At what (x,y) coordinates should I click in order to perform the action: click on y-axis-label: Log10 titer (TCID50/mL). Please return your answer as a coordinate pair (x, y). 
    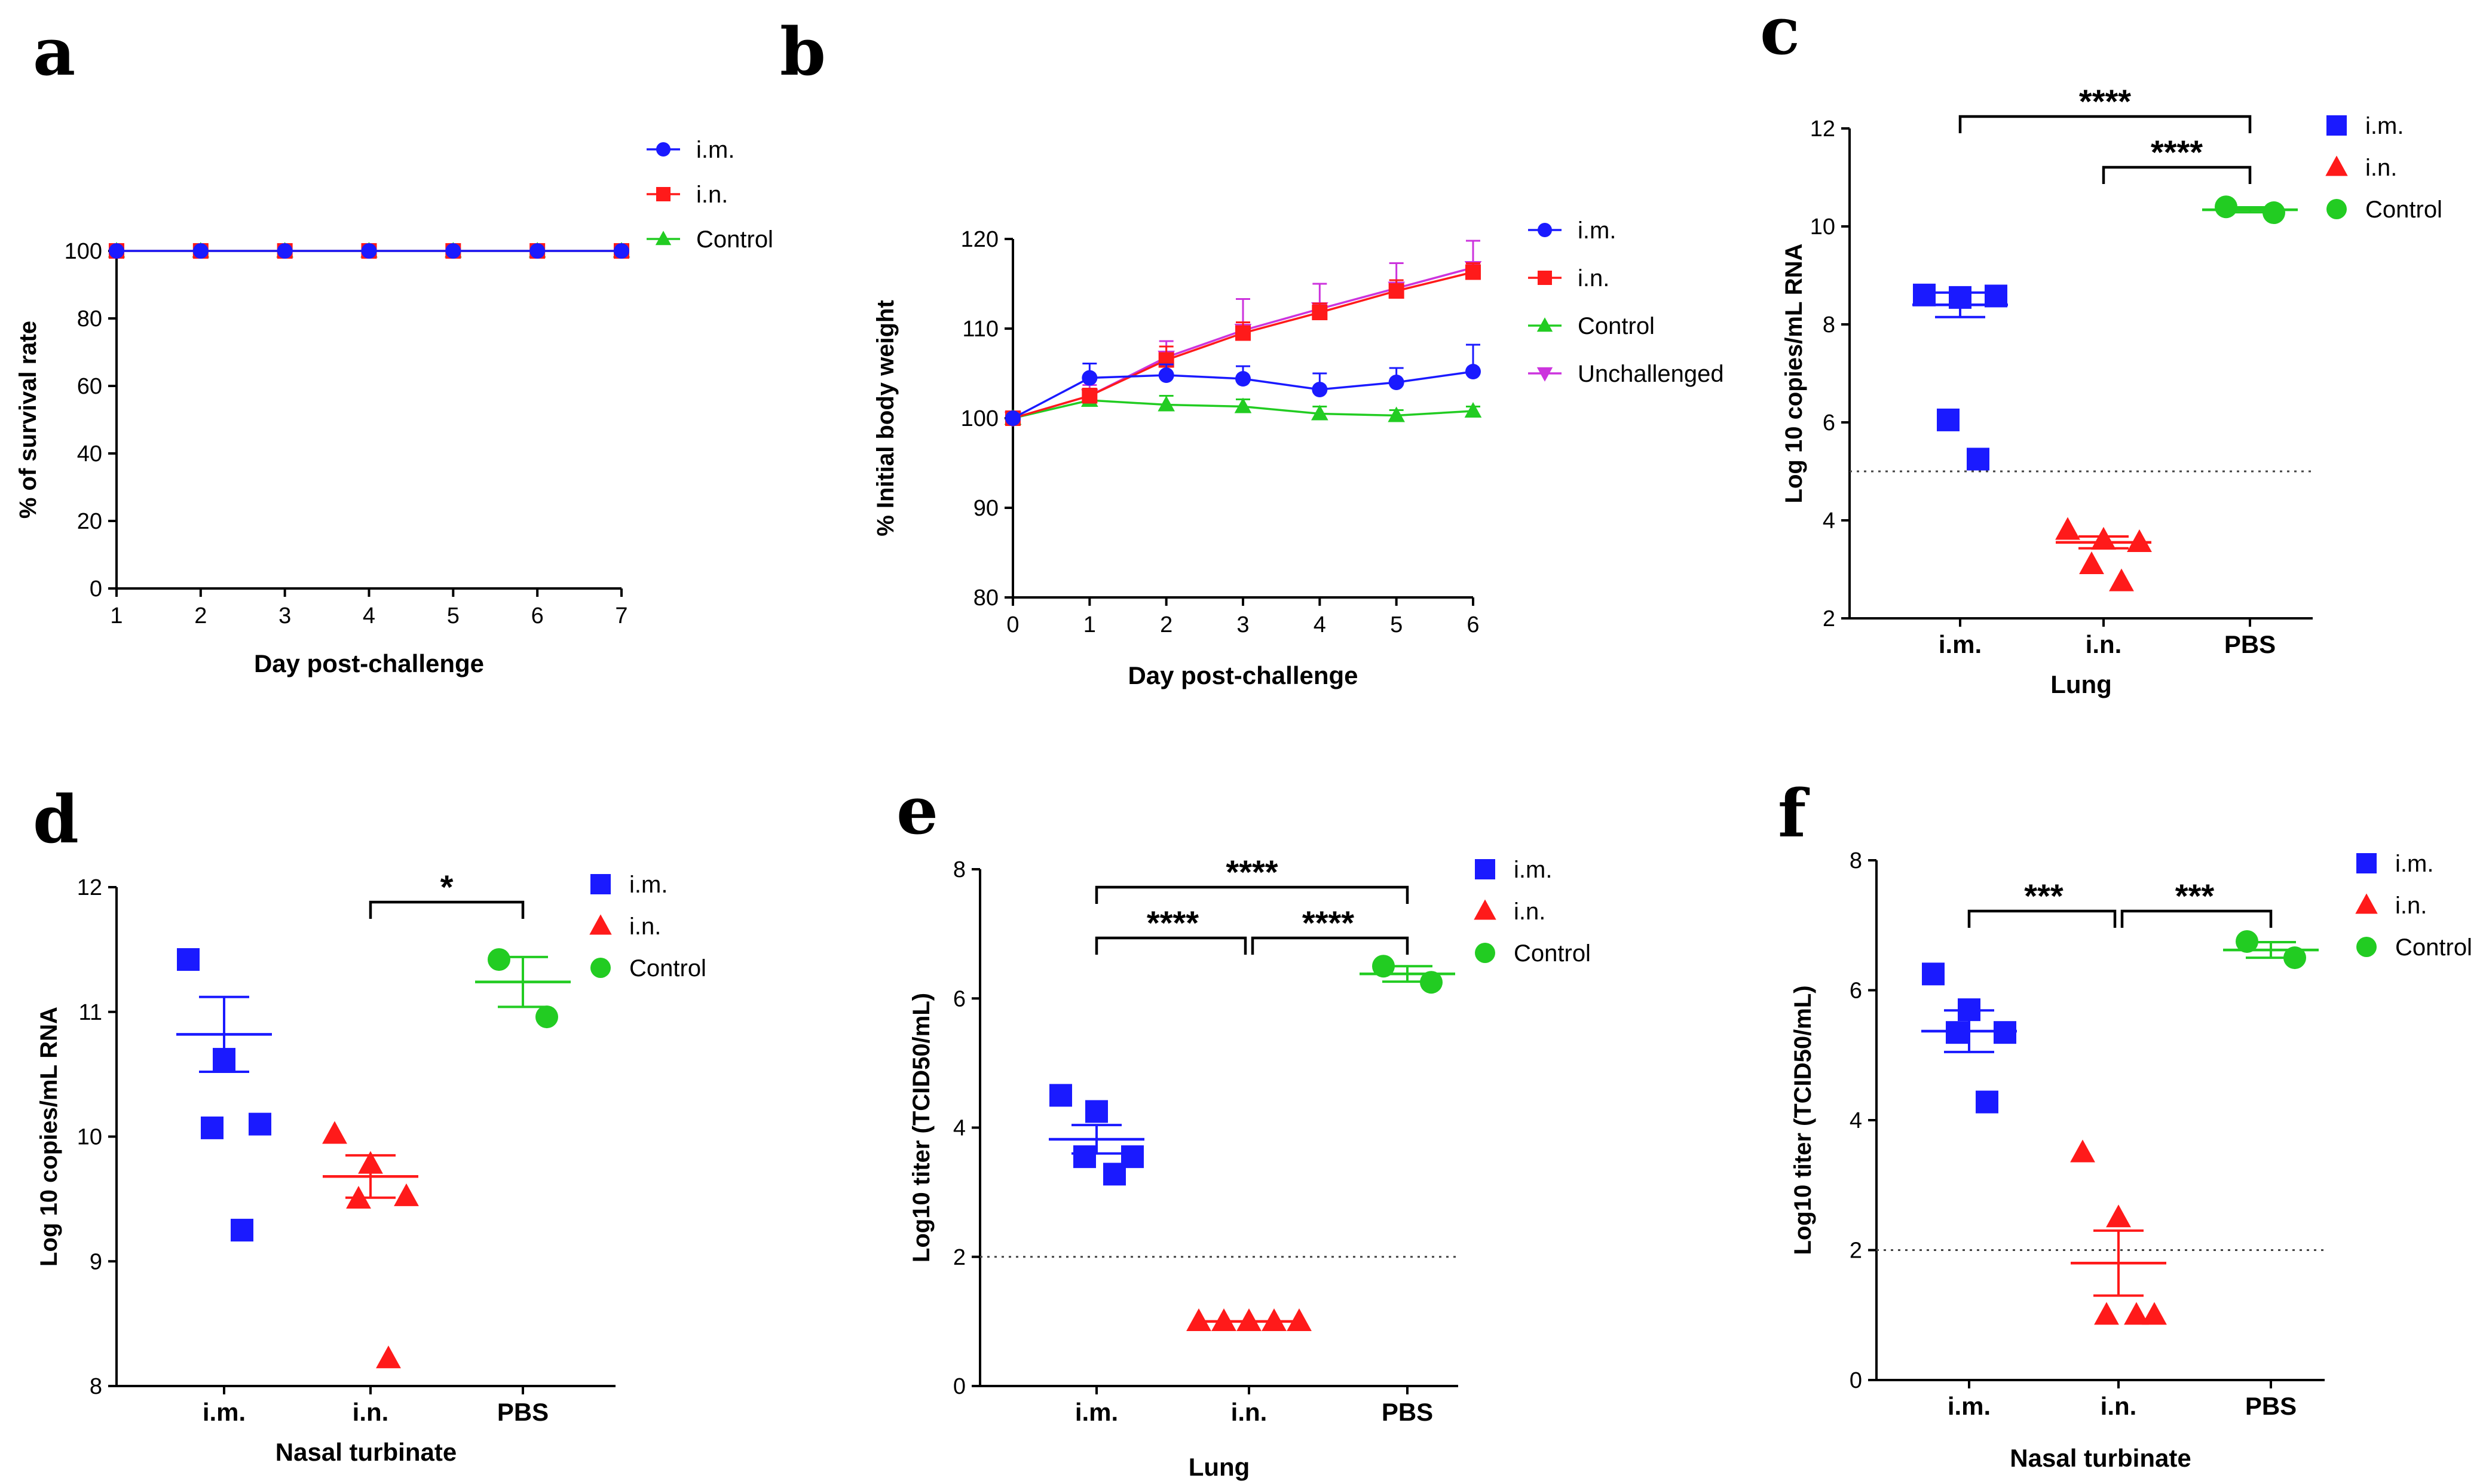
    Looking at the image, I should click on (922, 1127).